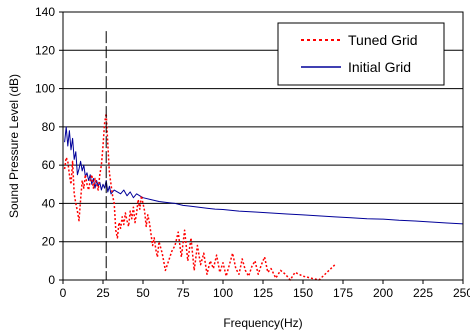 This screenshot has width=470, height=333. I want to click on x-tick-label-0: 0, so click(63, 293).